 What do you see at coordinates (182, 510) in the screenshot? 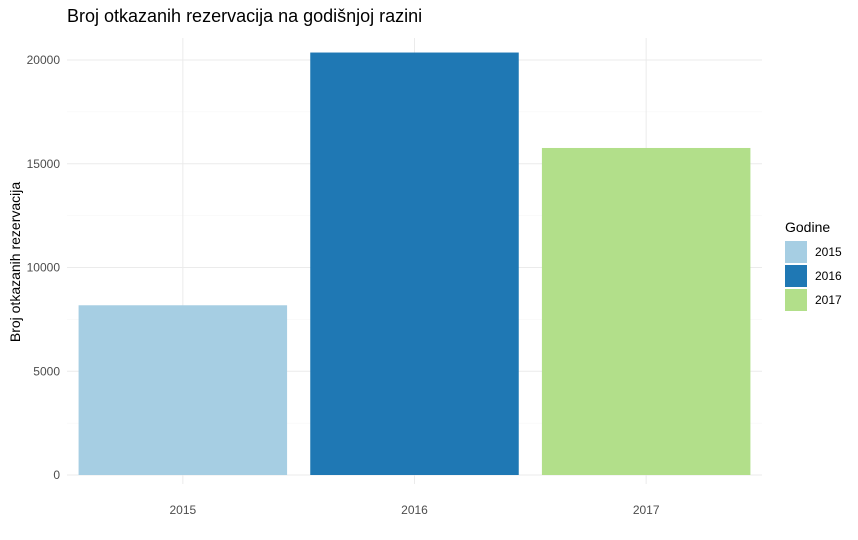
I see `x-tick-label: 2015` at bounding box center [182, 510].